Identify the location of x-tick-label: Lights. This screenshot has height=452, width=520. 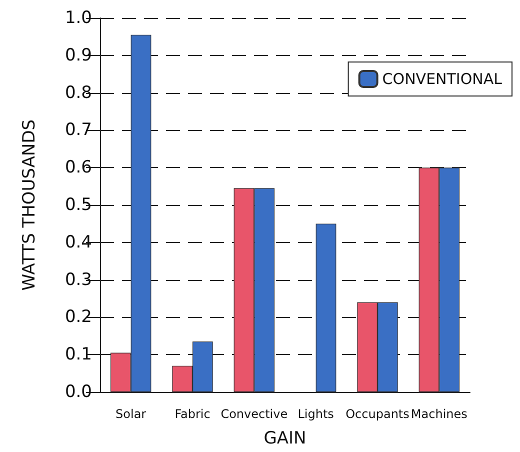
(316, 414).